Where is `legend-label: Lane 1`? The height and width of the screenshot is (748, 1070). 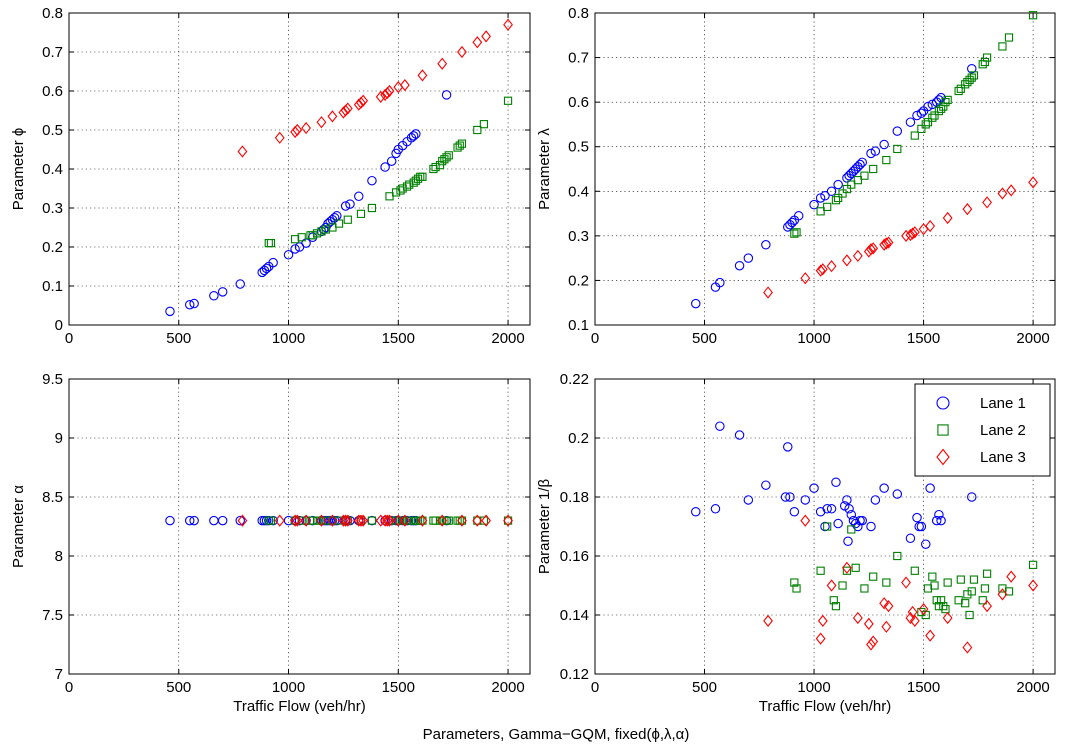
legend-label: Lane 1 is located at coordinates (1003, 403).